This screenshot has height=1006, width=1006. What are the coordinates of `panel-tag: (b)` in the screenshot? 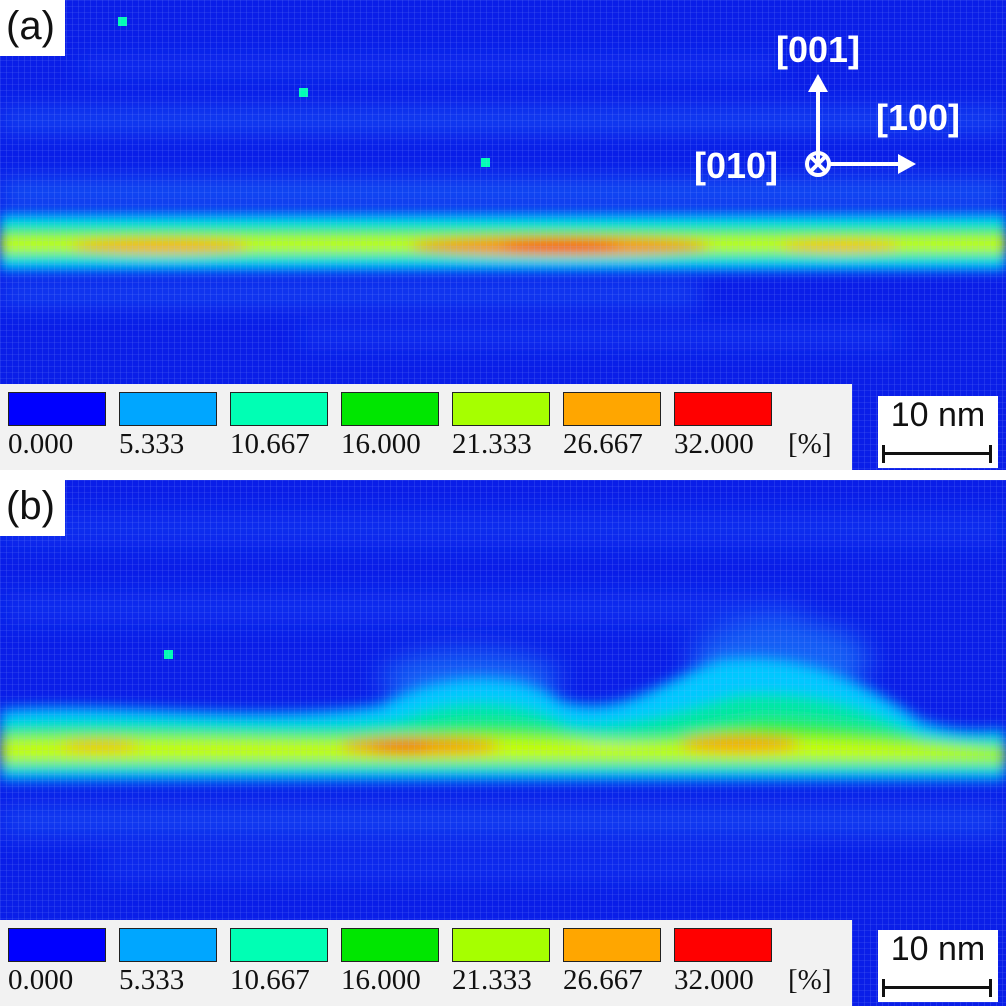 It's located at (32, 508).